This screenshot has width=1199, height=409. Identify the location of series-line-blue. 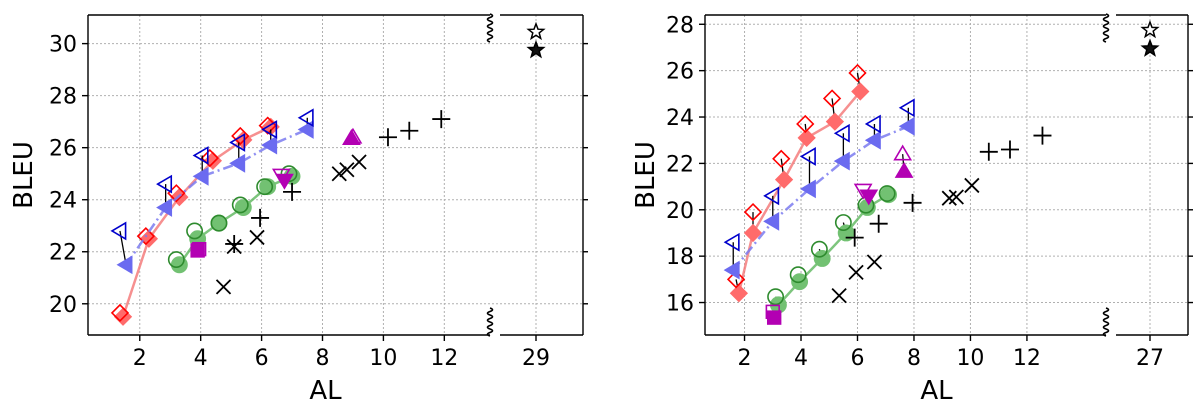
(216, 197).